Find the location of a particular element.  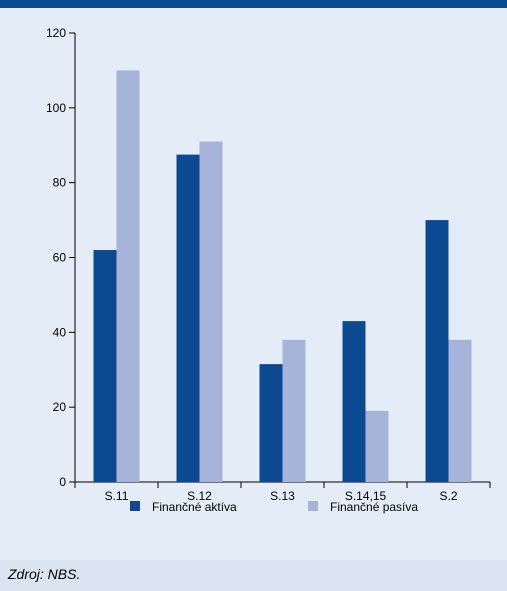

y-tick-label: 100 is located at coordinates (56, 108).